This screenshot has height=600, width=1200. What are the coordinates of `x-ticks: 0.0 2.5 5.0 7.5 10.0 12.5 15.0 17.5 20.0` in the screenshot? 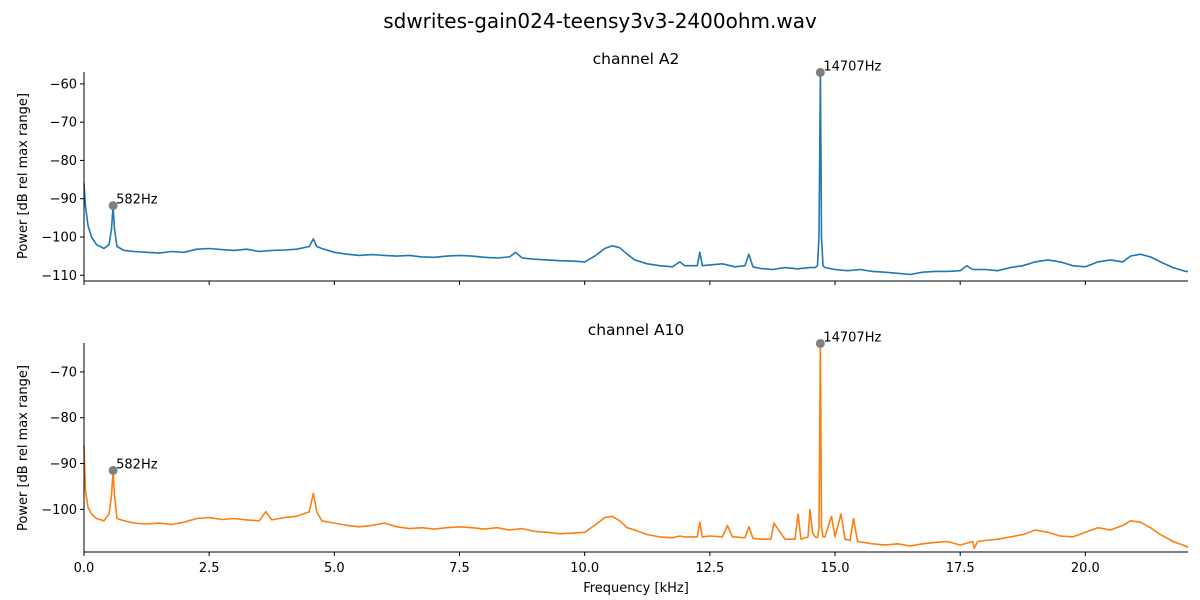 It's located at (587, 564).